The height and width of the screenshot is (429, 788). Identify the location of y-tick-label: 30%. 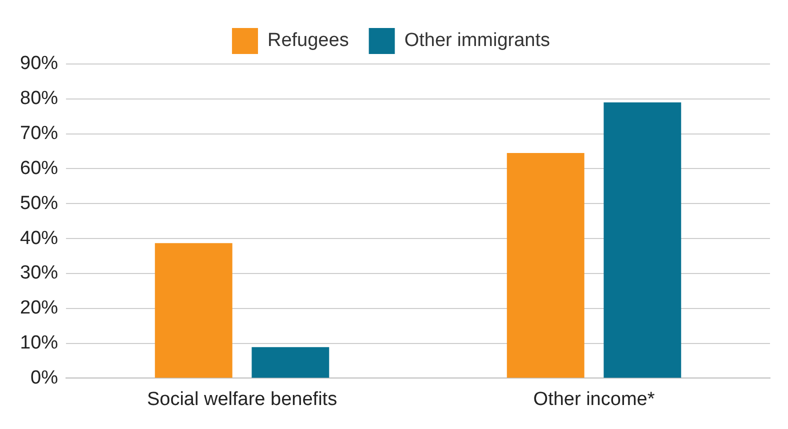
(39, 273).